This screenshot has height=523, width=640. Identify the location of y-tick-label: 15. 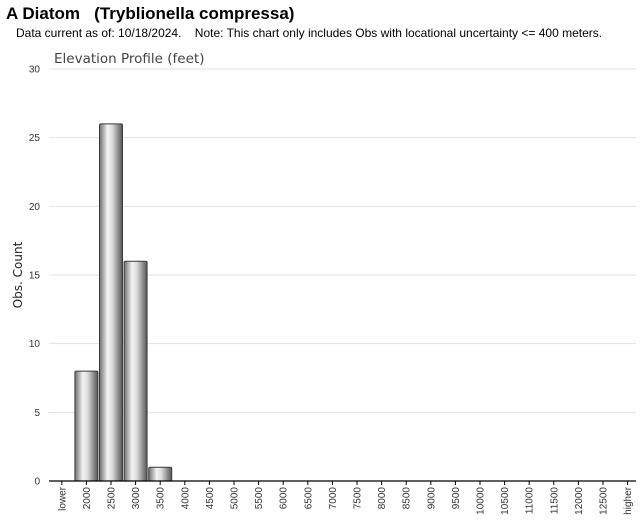
(35, 276).